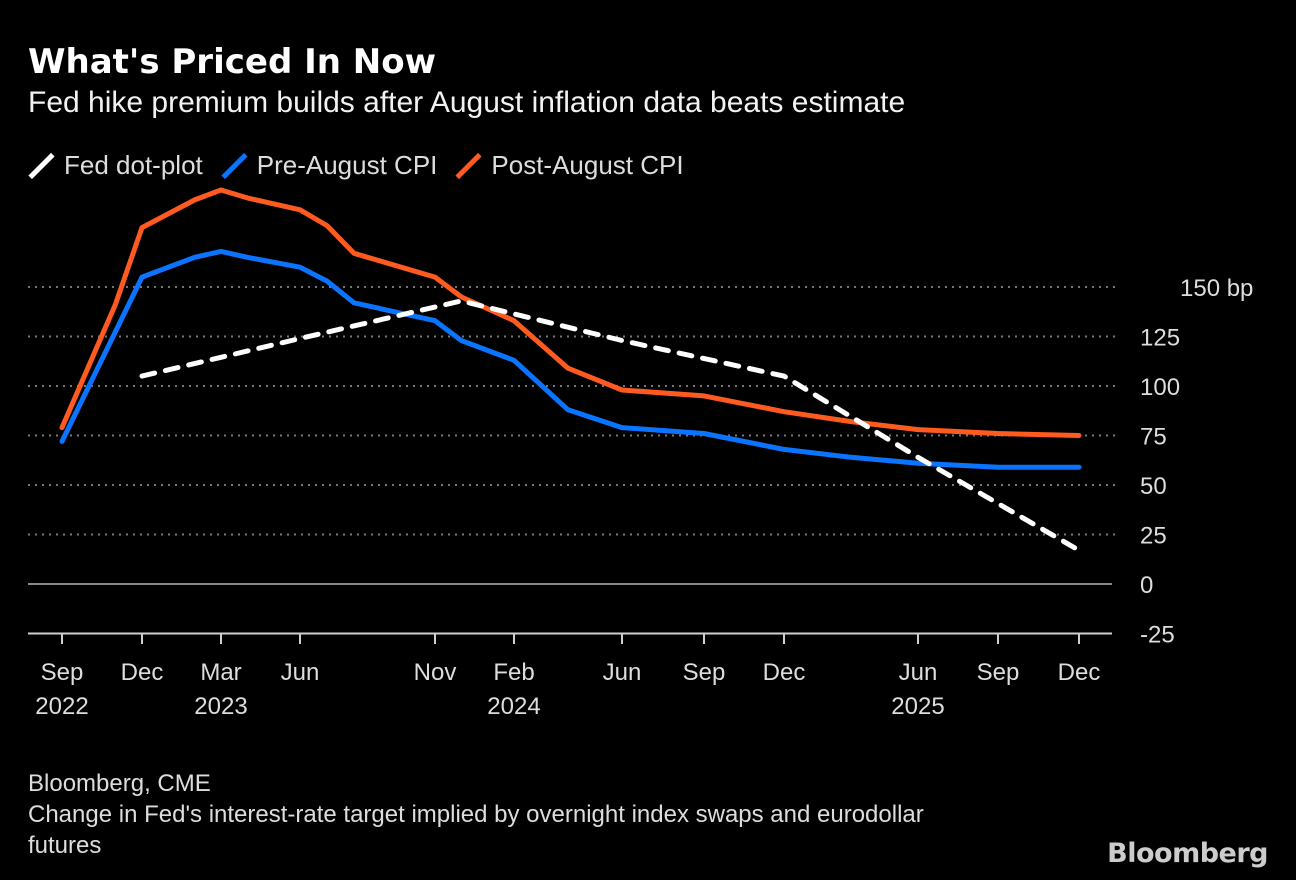 The width and height of the screenshot is (1296, 880). I want to click on y-tick-label: 75, so click(1153, 437).